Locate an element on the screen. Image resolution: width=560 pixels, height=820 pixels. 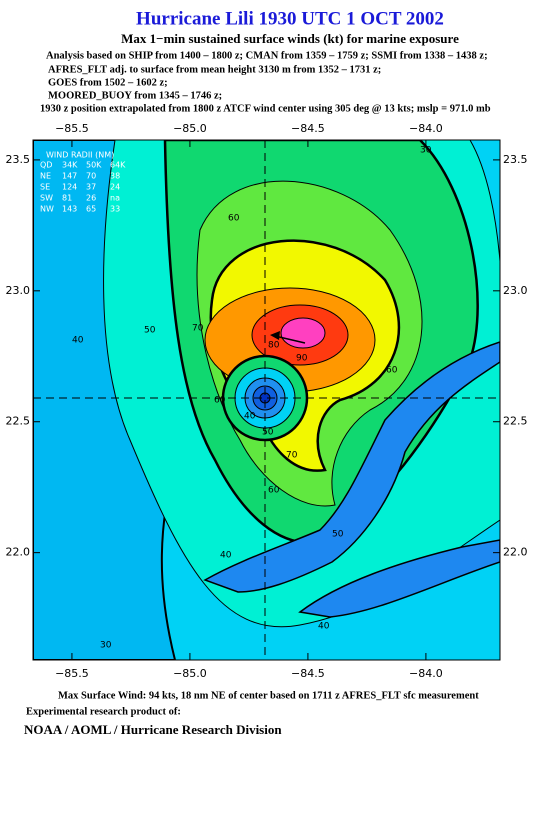
radii-cell: 147 is located at coordinates (69, 176).